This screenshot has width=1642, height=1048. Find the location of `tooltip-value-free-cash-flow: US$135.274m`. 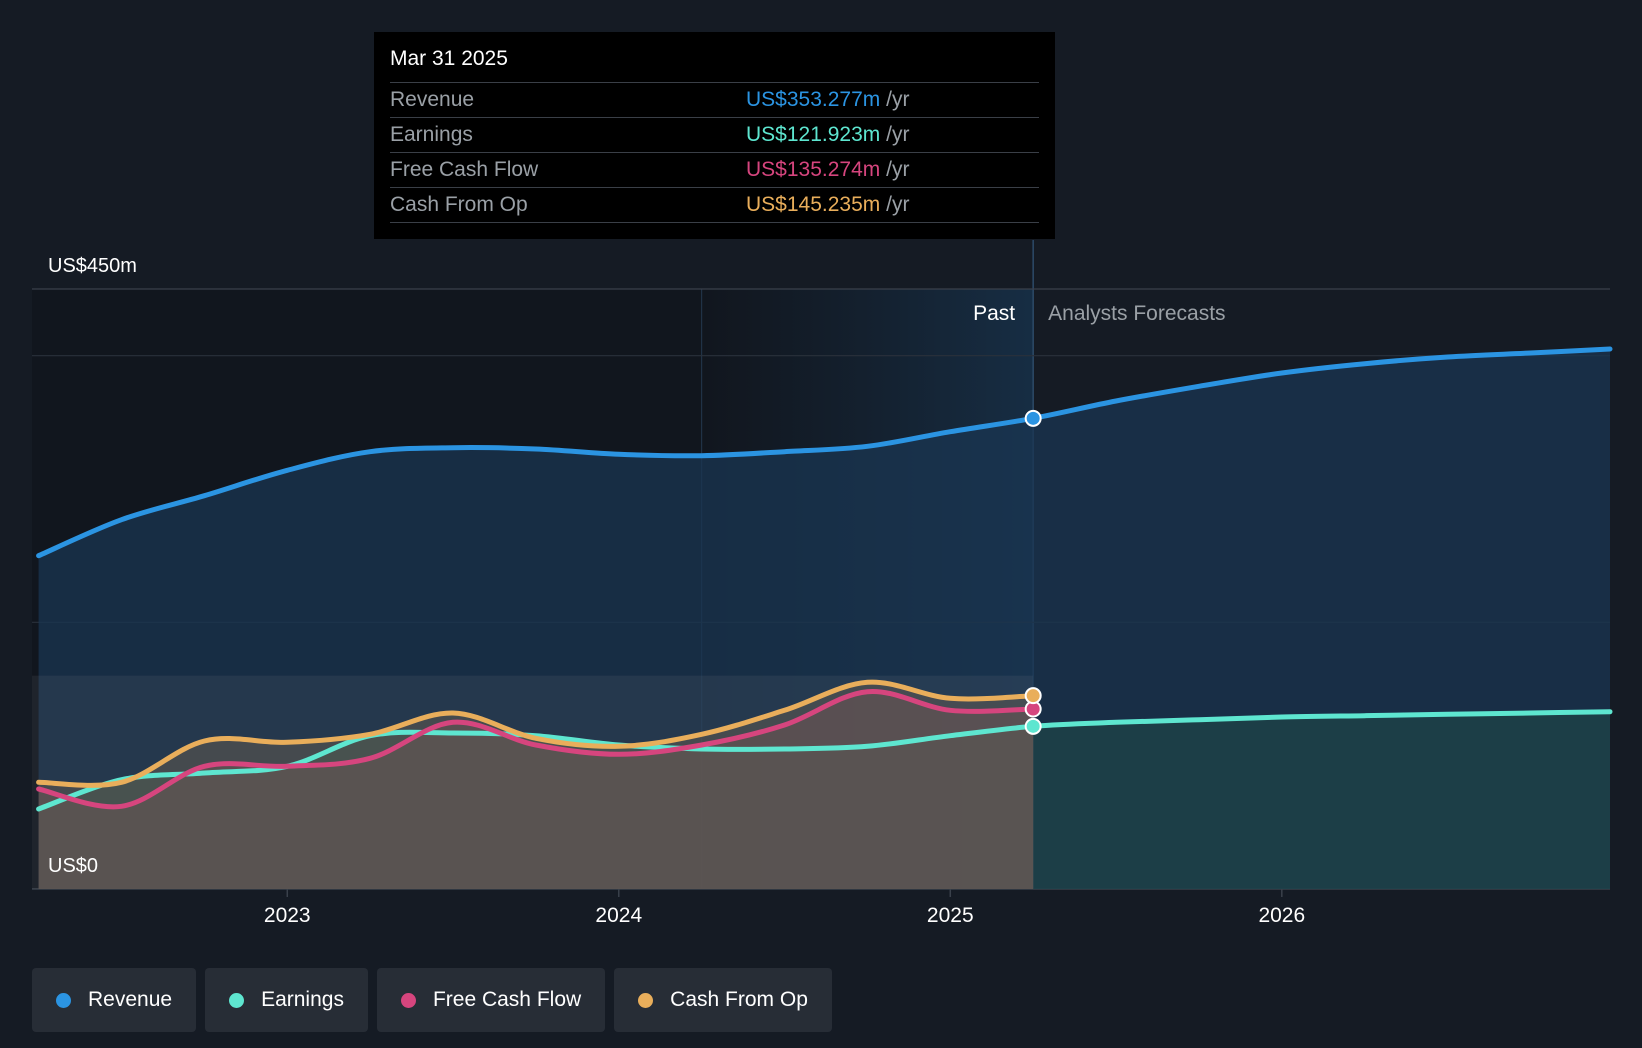

tooltip-value-free-cash-flow: US$135.274m is located at coordinates (813, 169).